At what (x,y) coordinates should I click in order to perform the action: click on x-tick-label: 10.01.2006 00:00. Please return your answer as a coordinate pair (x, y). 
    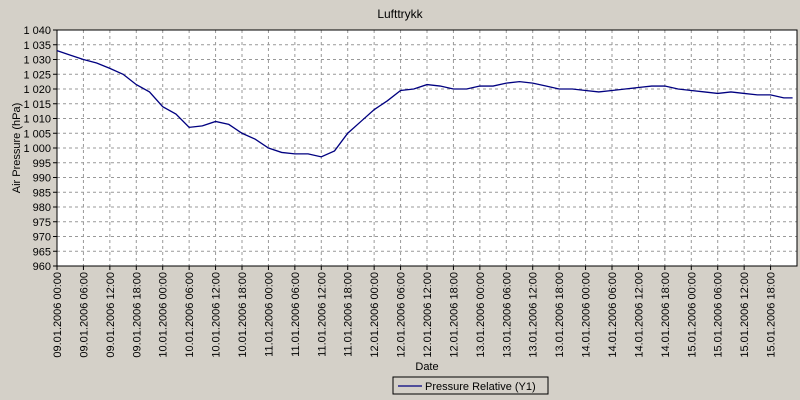
    Looking at the image, I should click on (164, 315).